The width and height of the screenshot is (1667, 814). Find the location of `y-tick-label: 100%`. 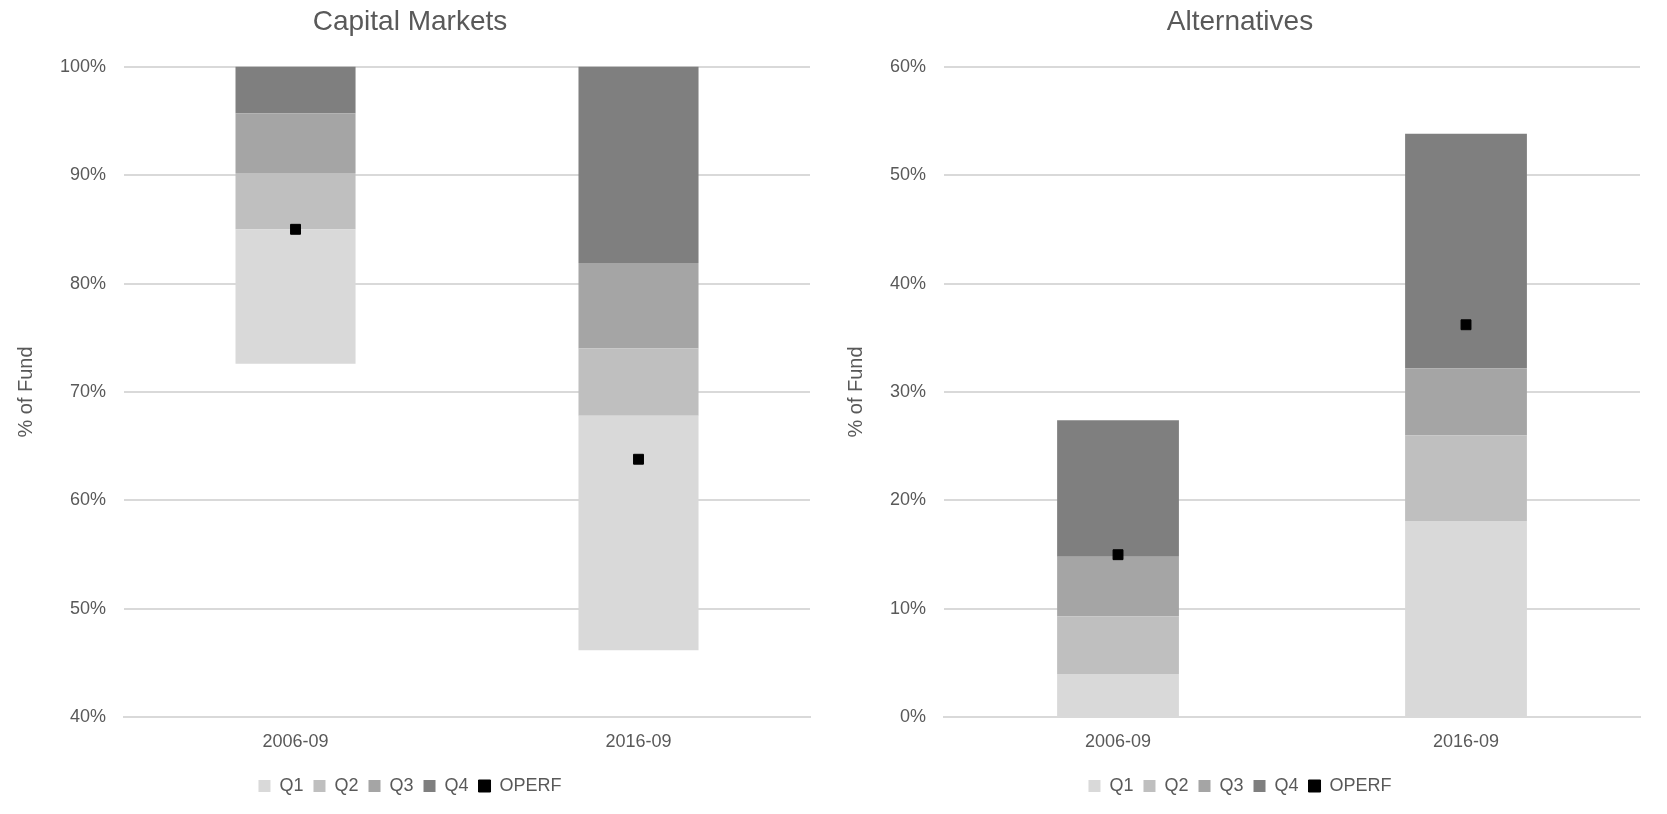

y-tick-label: 100% is located at coordinates (83, 65).